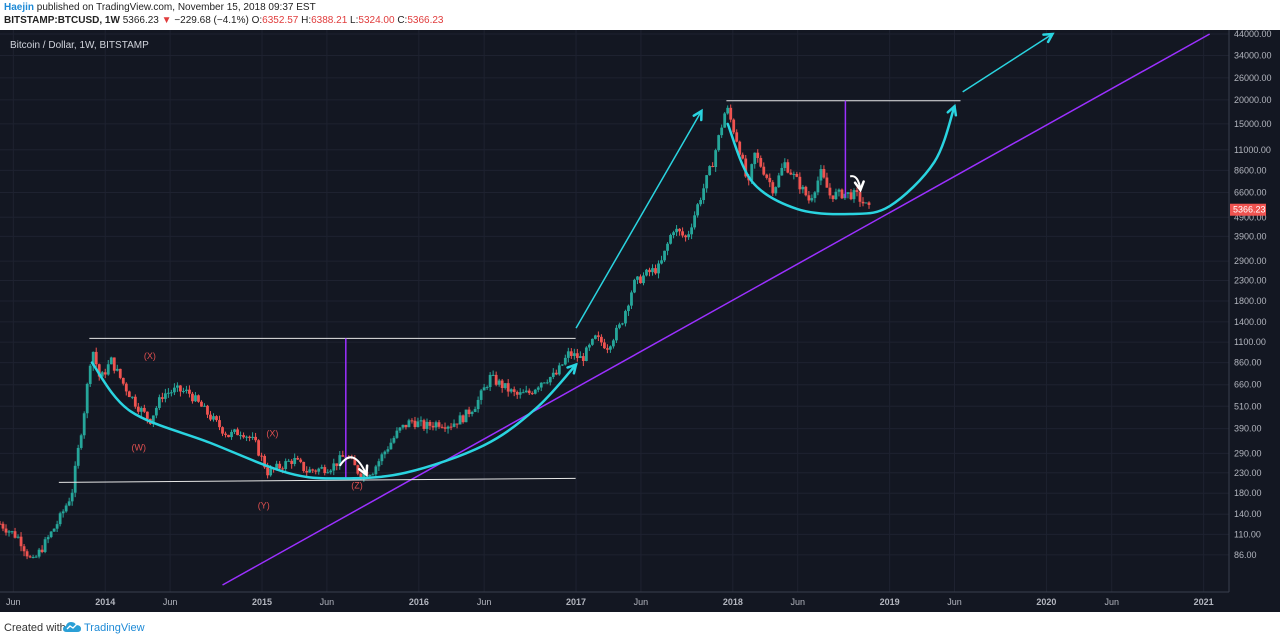  Describe the element at coordinates (114, 628) in the screenshot. I see `tradingview-link: TradingView` at that location.